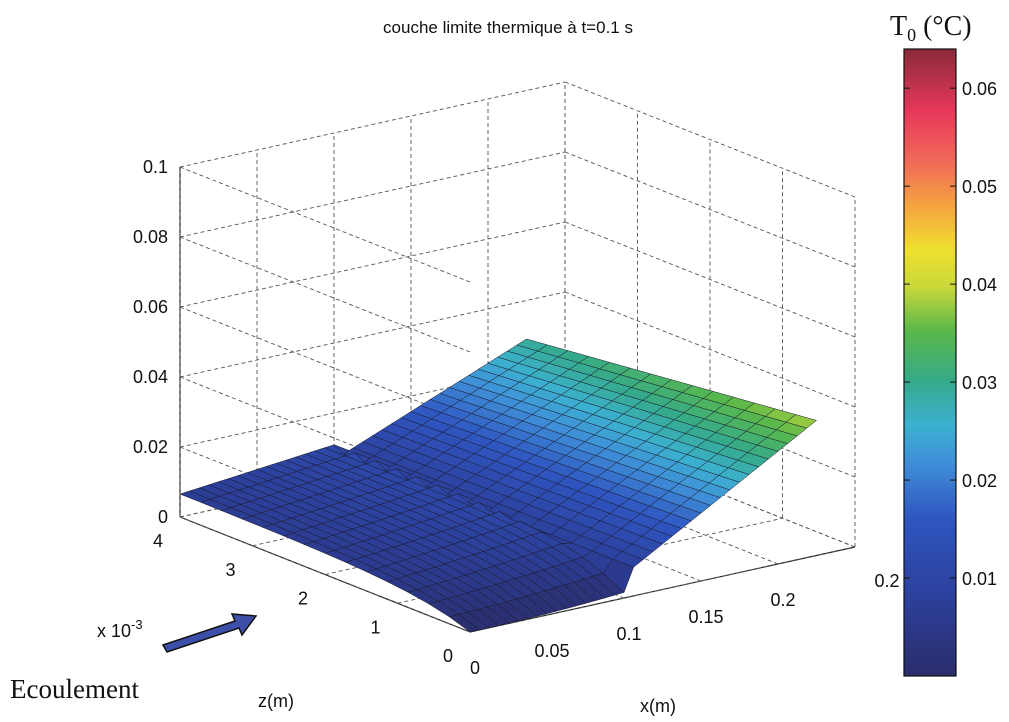 The image size is (1009, 722). What do you see at coordinates (931, 28) in the screenshot?
I see `colorbar-label: T0 (°C)` at bounding box center [931, 28].